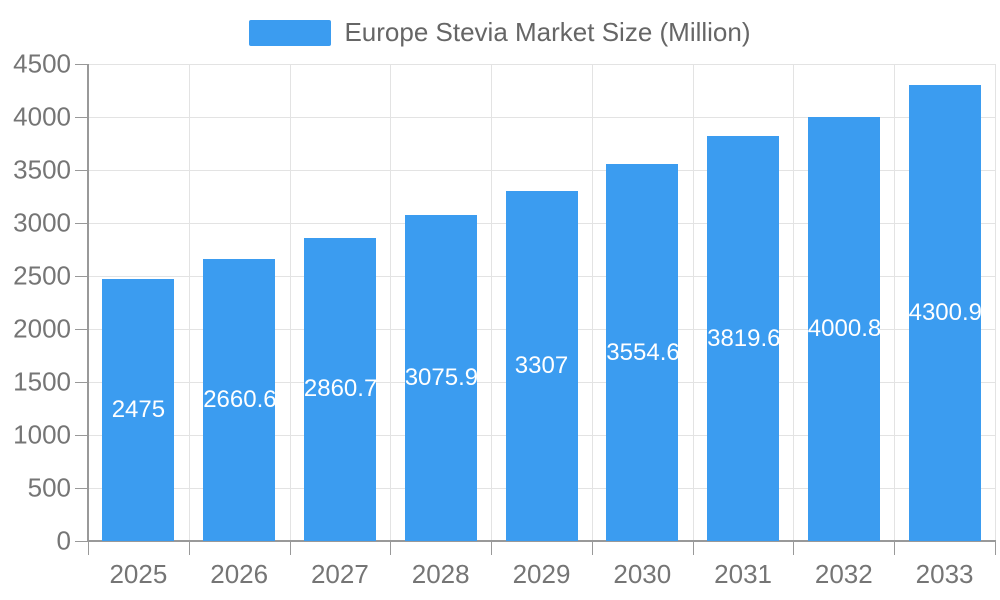 Image resolution: width=1000 pixels, height=600 pixels. Describe the element at coordinates (63, 540) in the screenshot. I see `y-axis-label: 0` at that location.